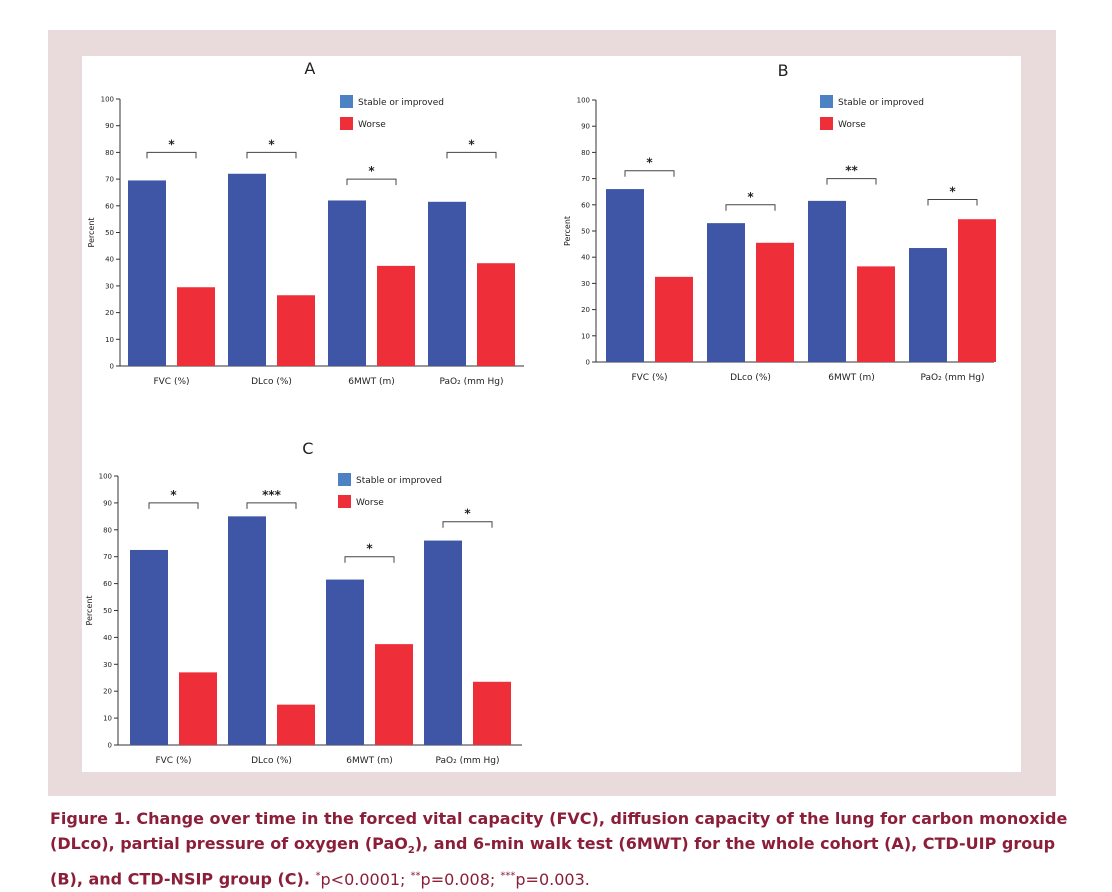  I want to click on legend-swatch-worse, so click(346, 123).